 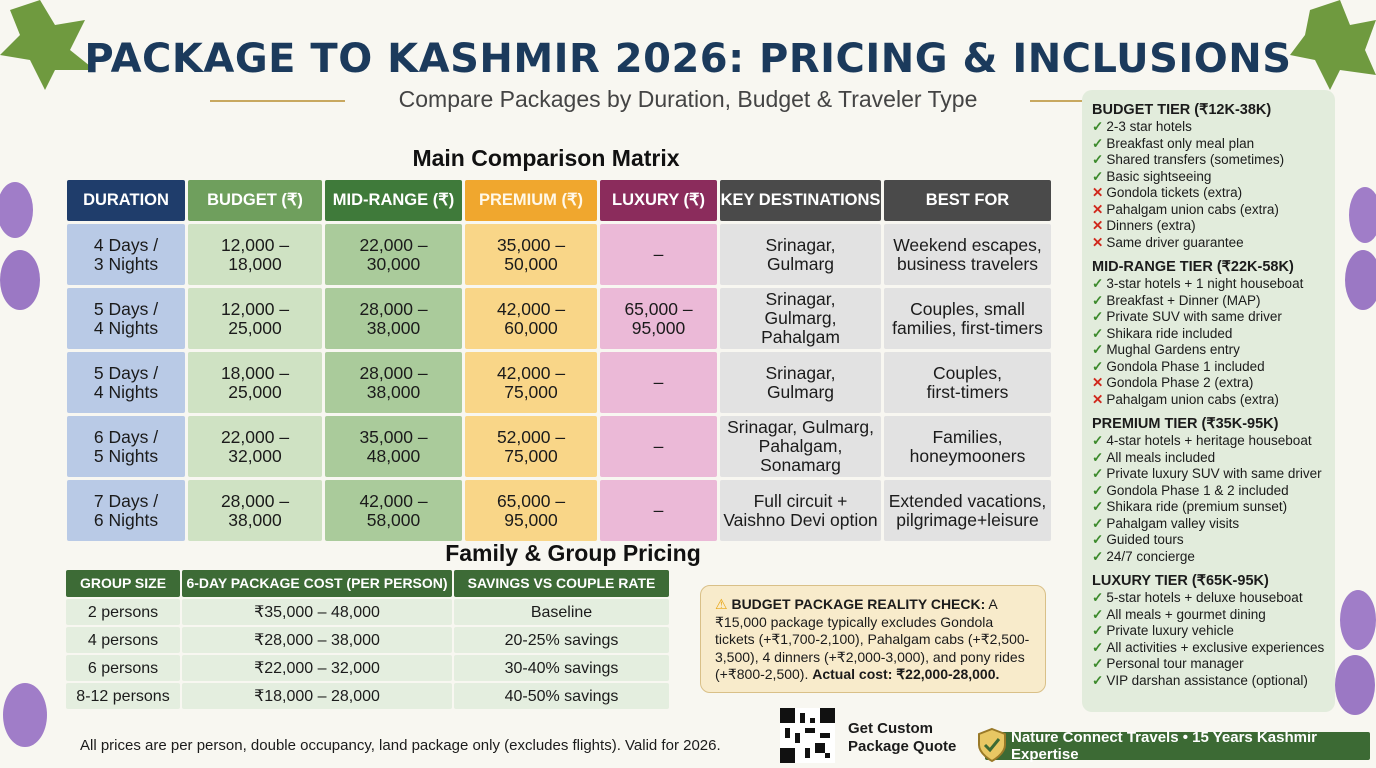 What do you see at coordinates (1170, 630) in the screenshot?
I see `inclusion-text: Private luxury vehicle` at bounding box center [1170, 630].